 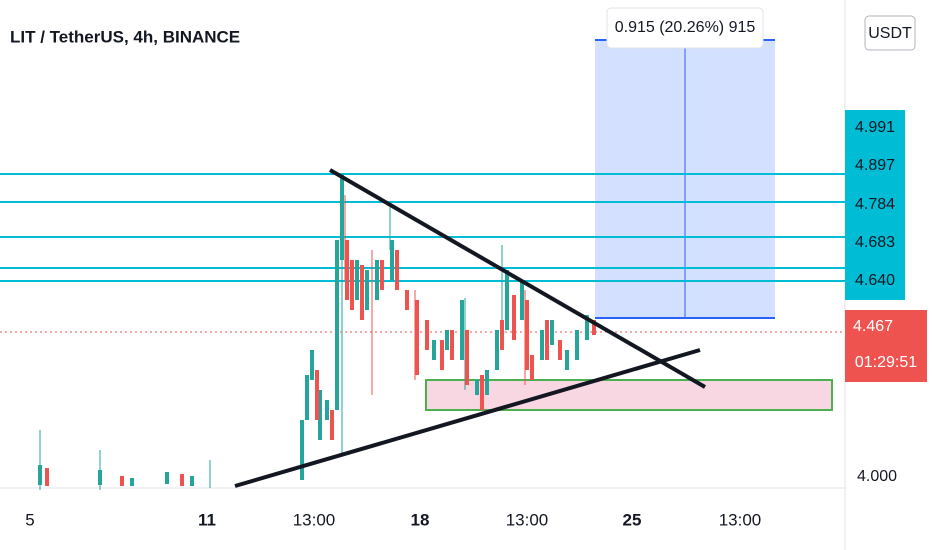 I want to click on level-labels-bg, so click(x=875, y=205).